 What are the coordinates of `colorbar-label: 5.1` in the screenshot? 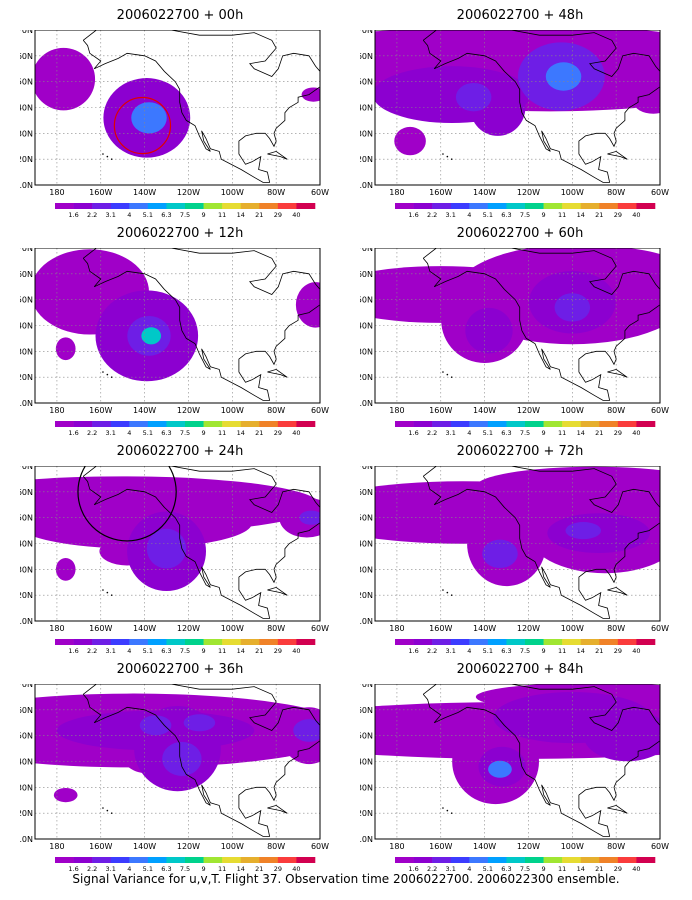 It's located at (148, 651).